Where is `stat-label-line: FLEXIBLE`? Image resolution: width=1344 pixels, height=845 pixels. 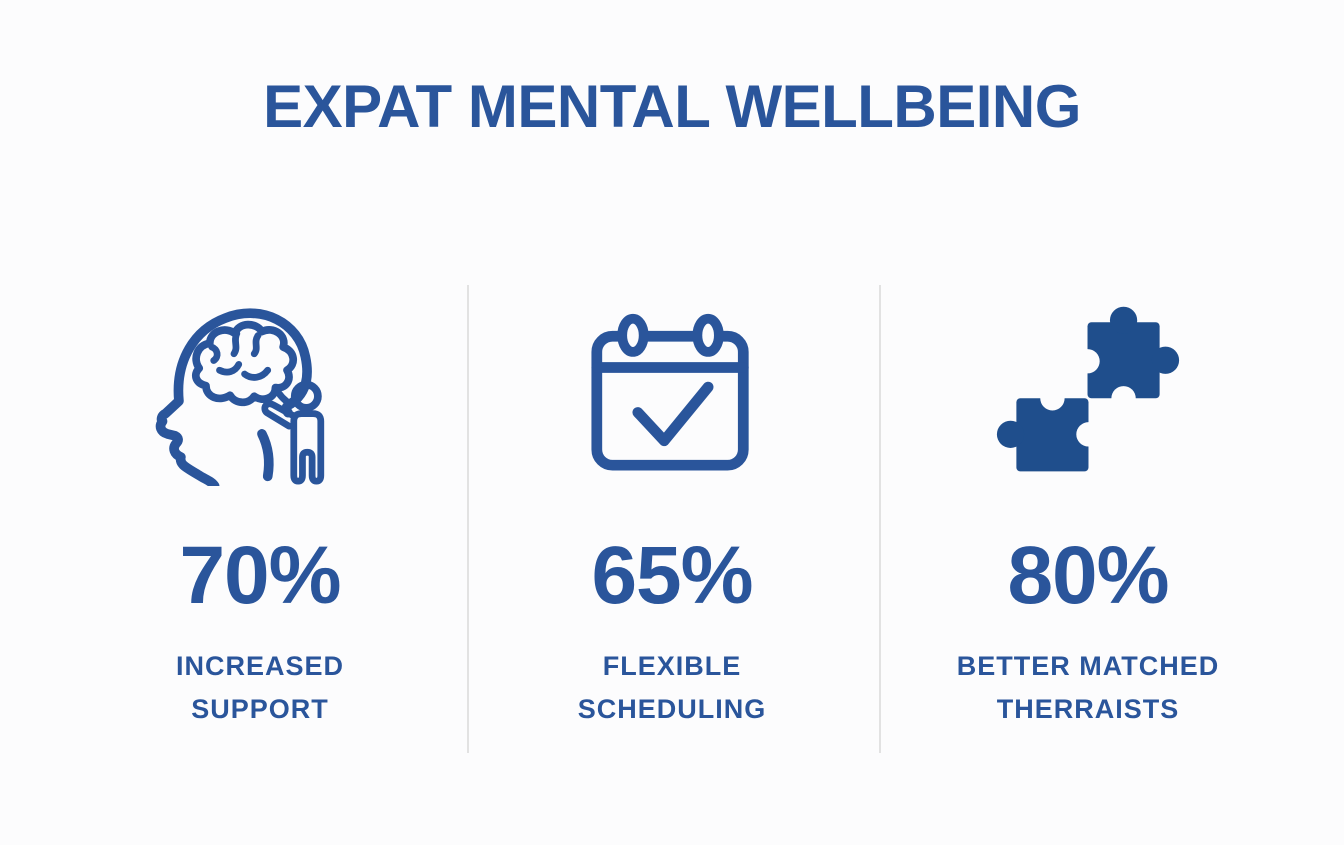 stat-label-line: FLEXIBLE is located at coordinates (672, 666).